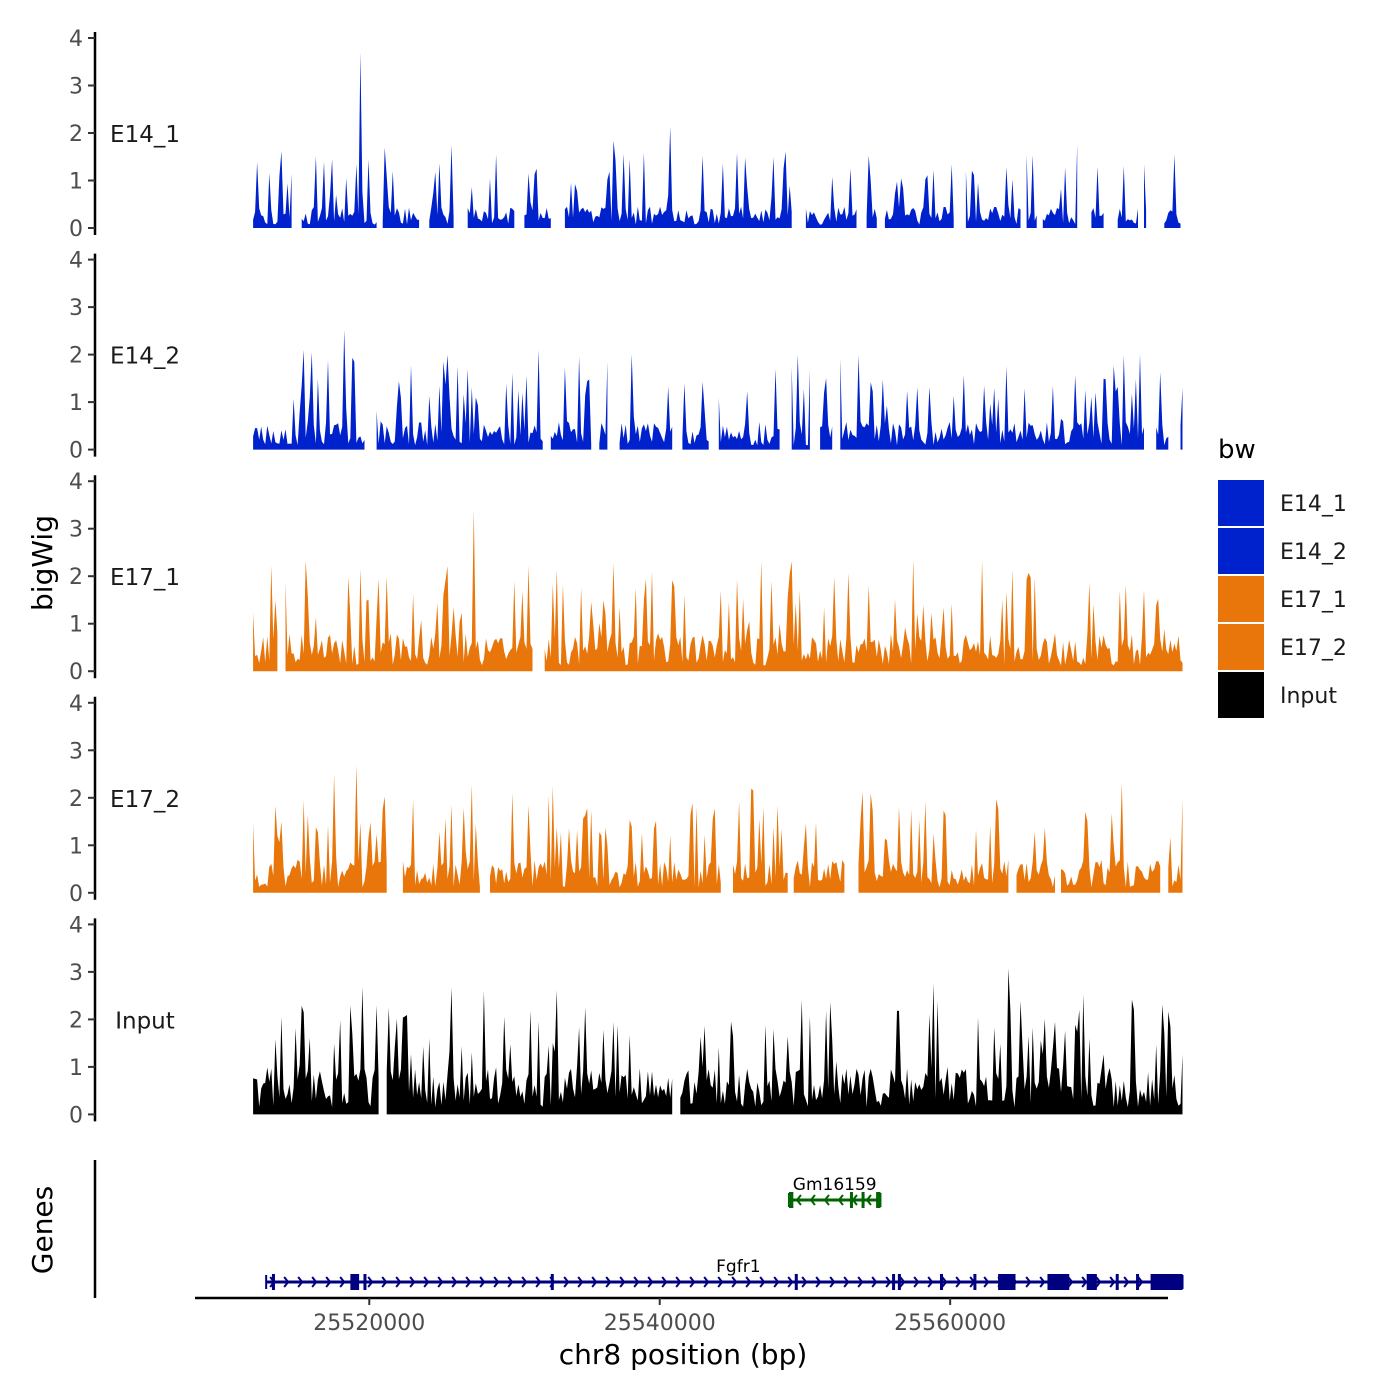 The height and width of the screenshot is (1400, 1400). What do you see at coordinates (145, 800) in the screenshot?
I see `track-label: E17_2` at bounding box center [145, 800].